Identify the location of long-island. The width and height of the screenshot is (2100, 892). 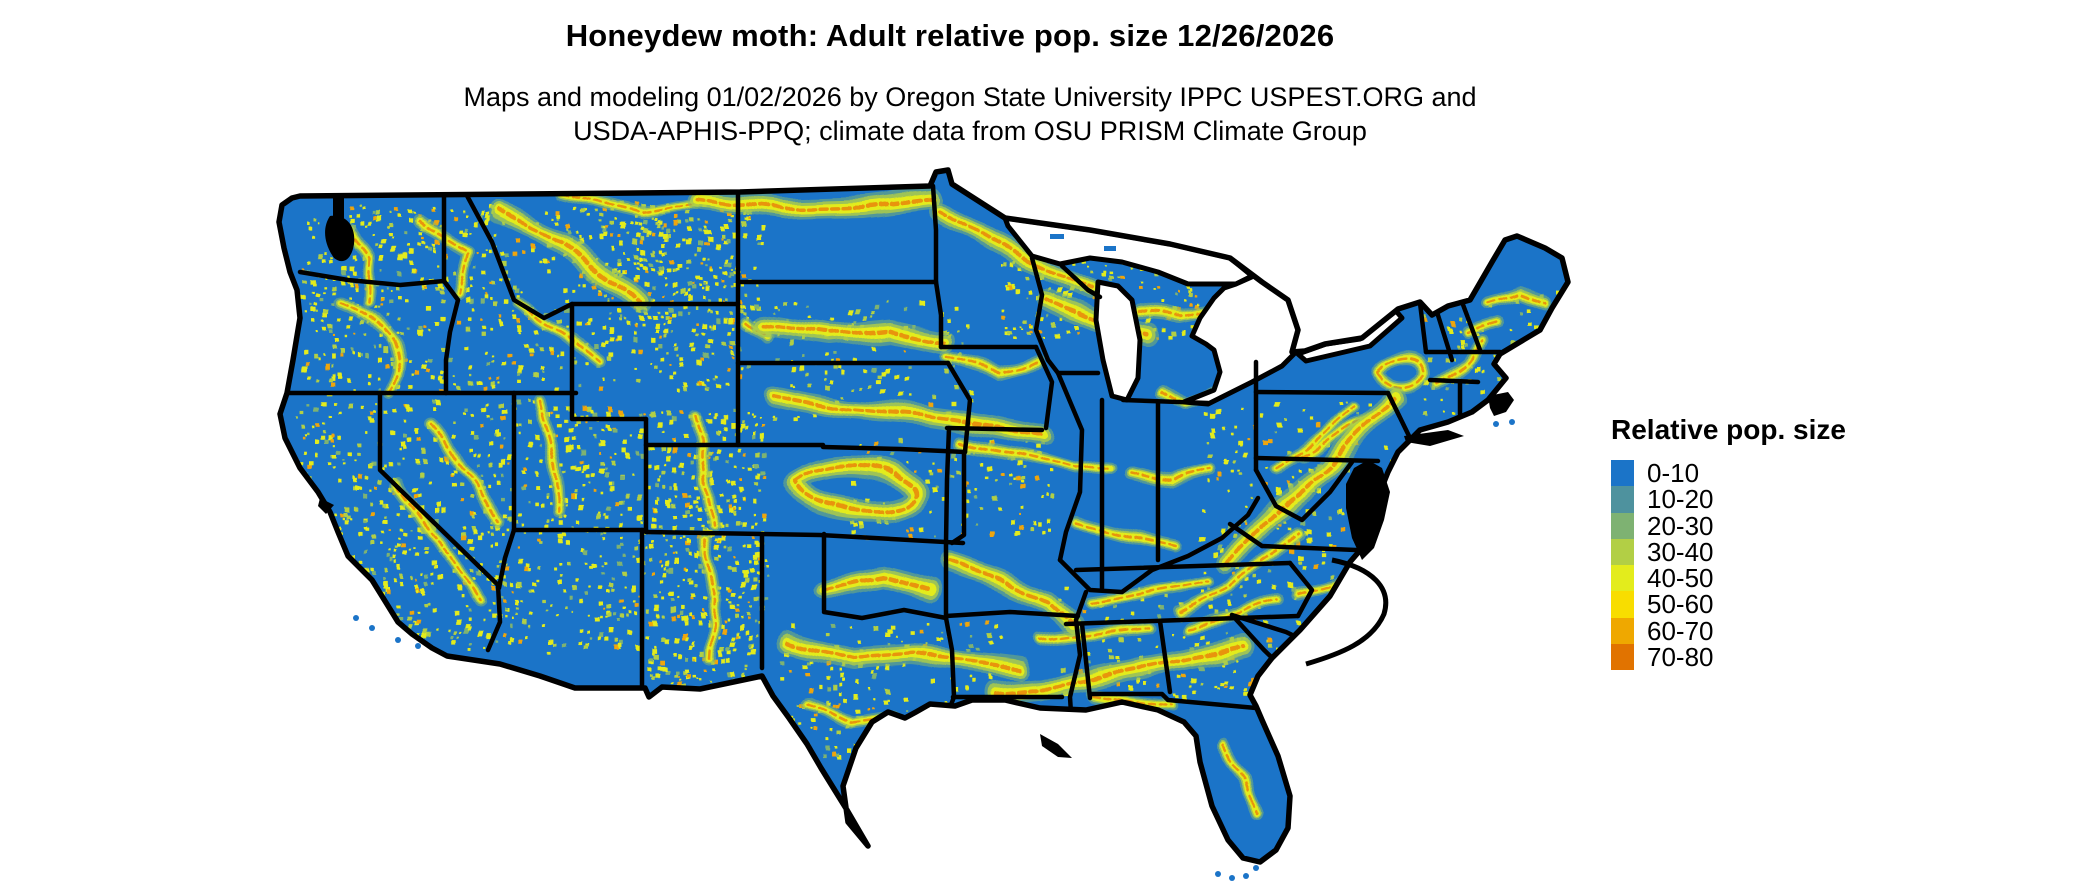
(1434, 438).